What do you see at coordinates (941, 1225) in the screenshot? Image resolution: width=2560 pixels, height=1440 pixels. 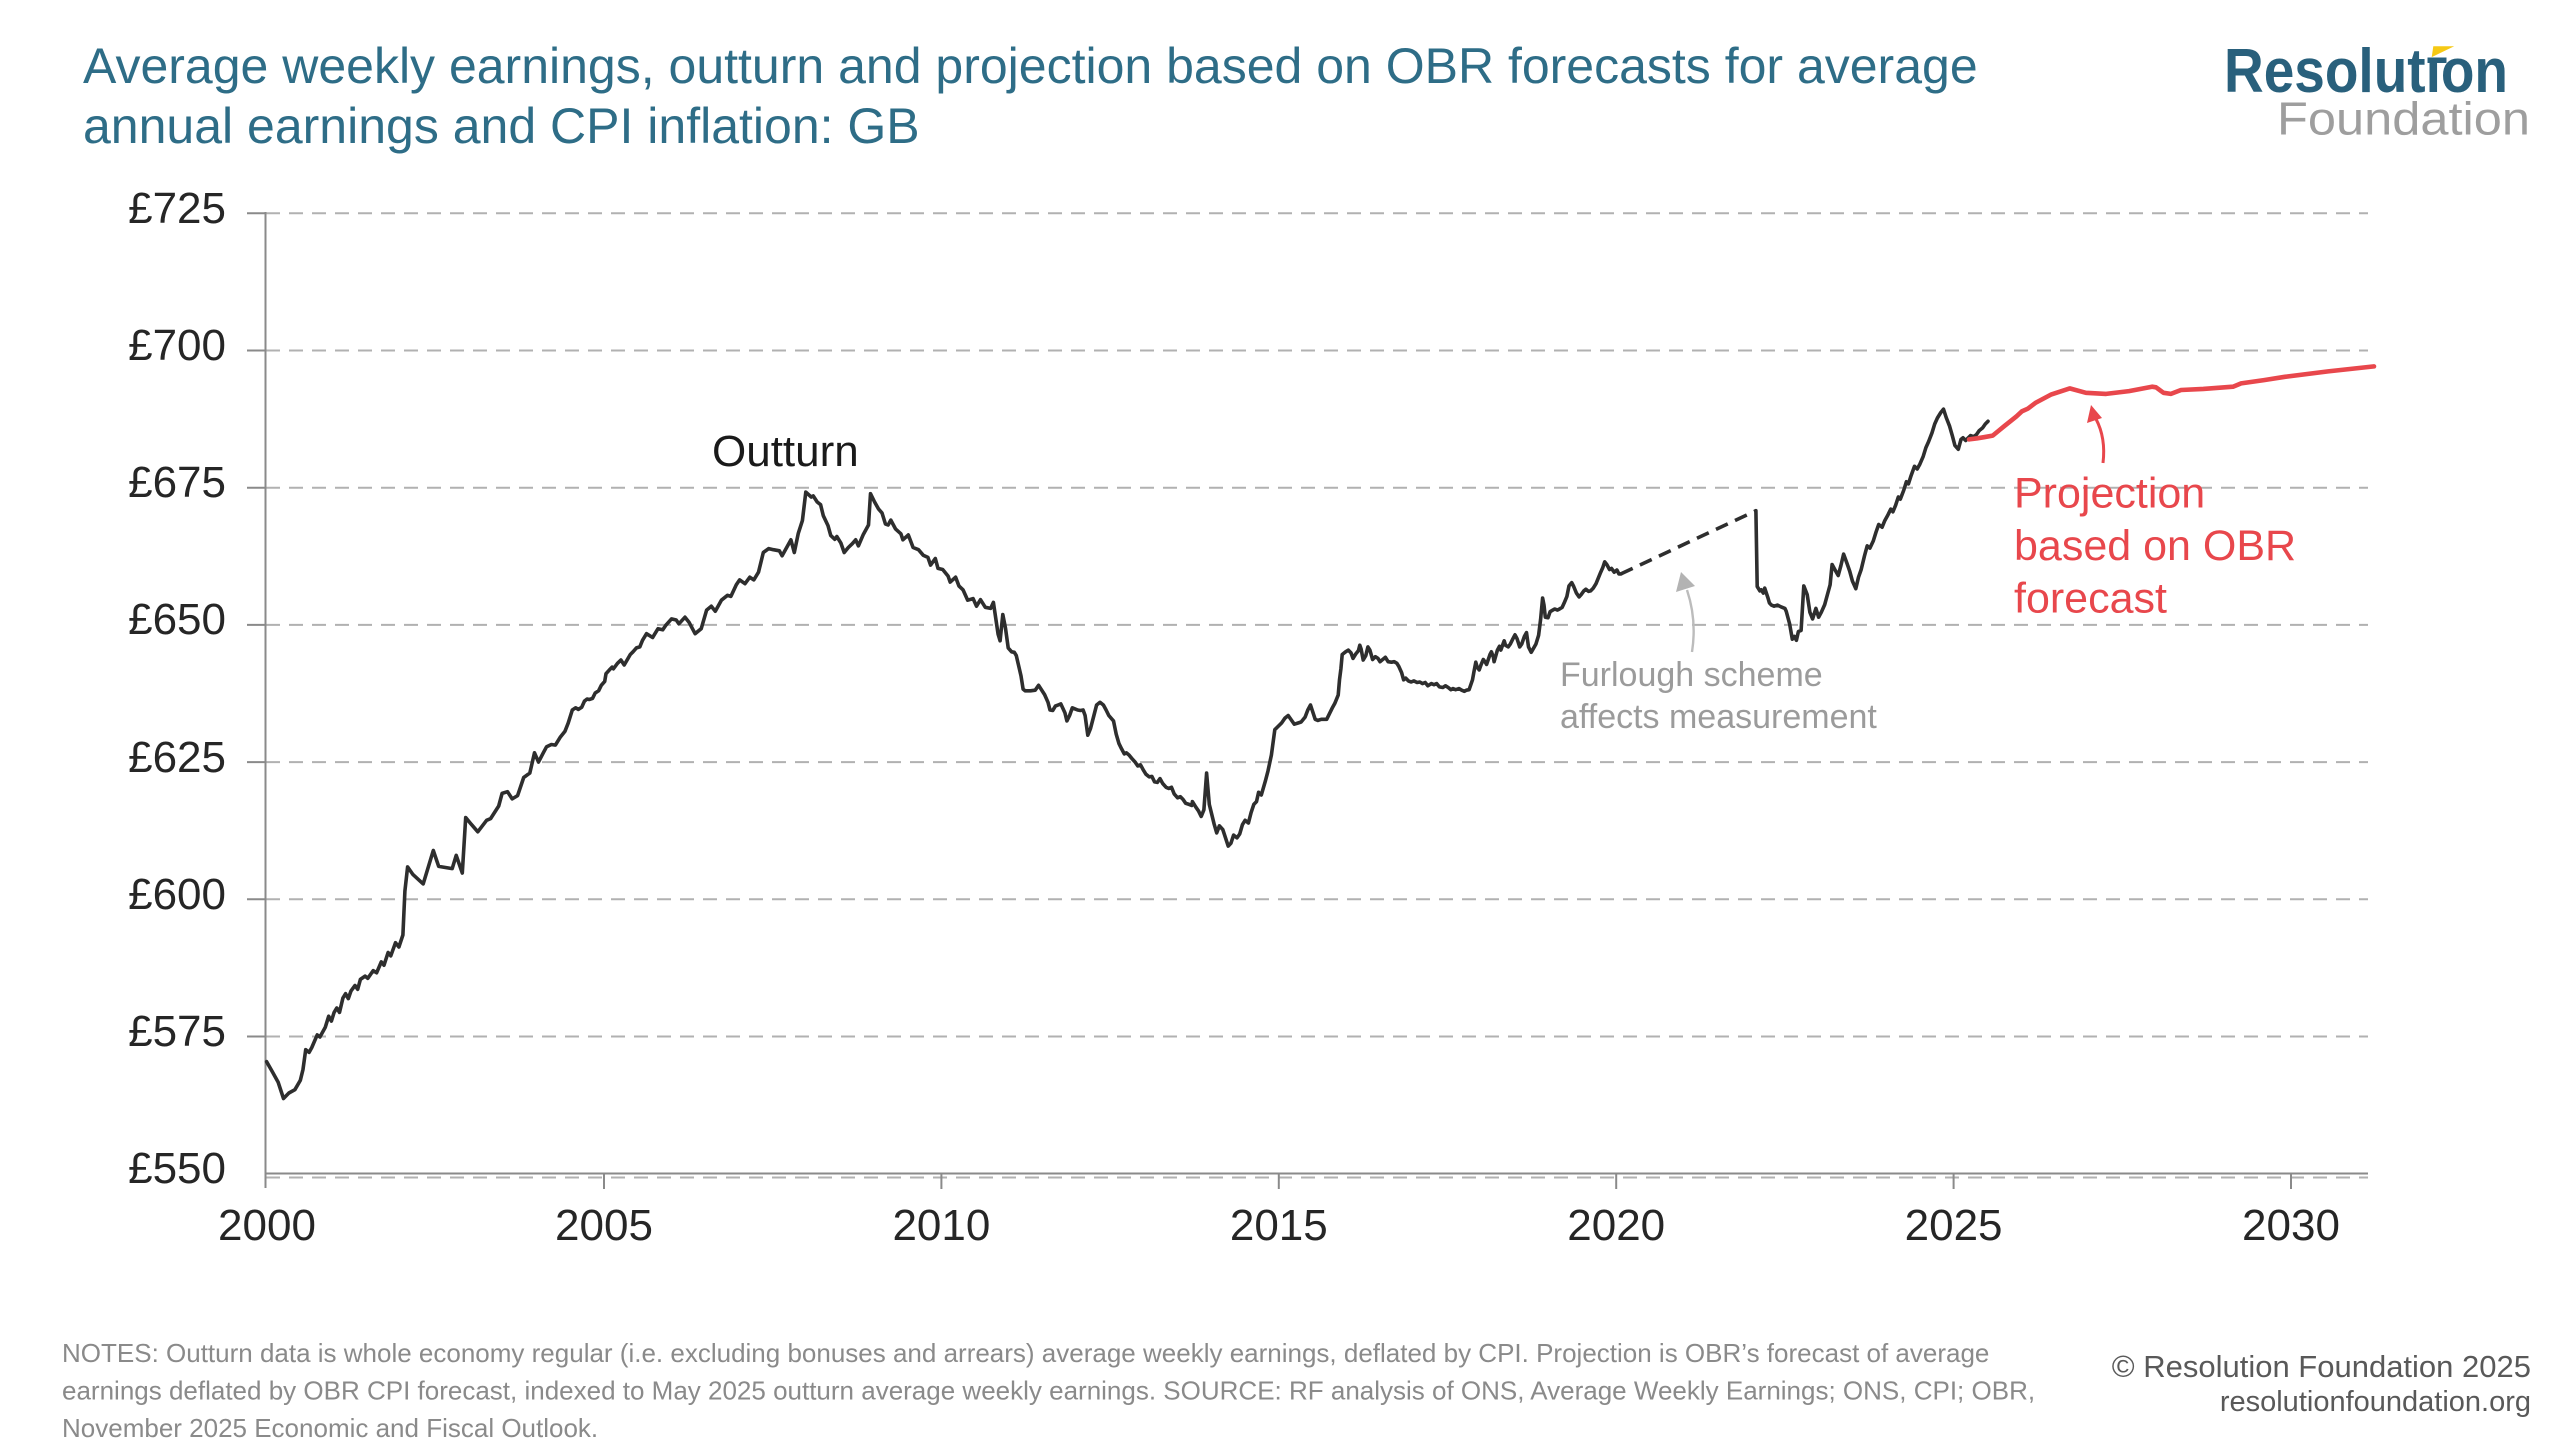 I see `svg-text: 2010` at bounding box center [941, 1225].